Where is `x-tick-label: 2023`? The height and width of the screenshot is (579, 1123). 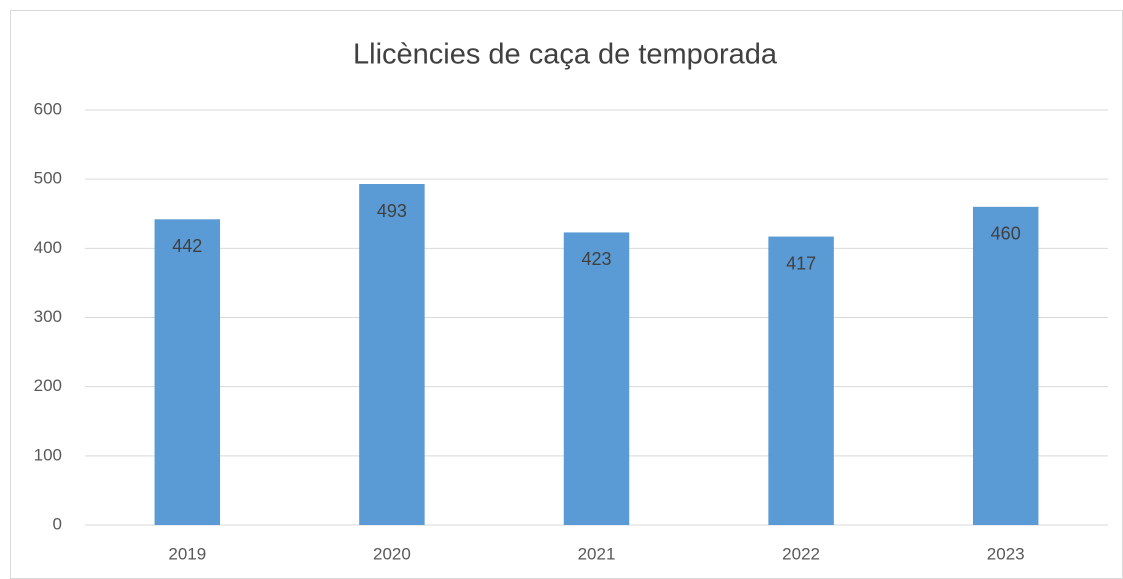 x-tick-label: 2023 is located at coordinates (1006, 553).